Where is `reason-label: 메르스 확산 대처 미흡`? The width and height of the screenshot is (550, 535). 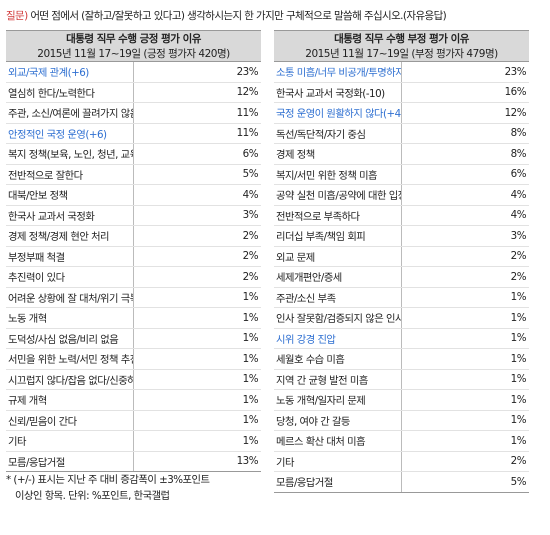 reason-label: 메르스 확산 대처 미흡 is located at coordinates (338, 441).